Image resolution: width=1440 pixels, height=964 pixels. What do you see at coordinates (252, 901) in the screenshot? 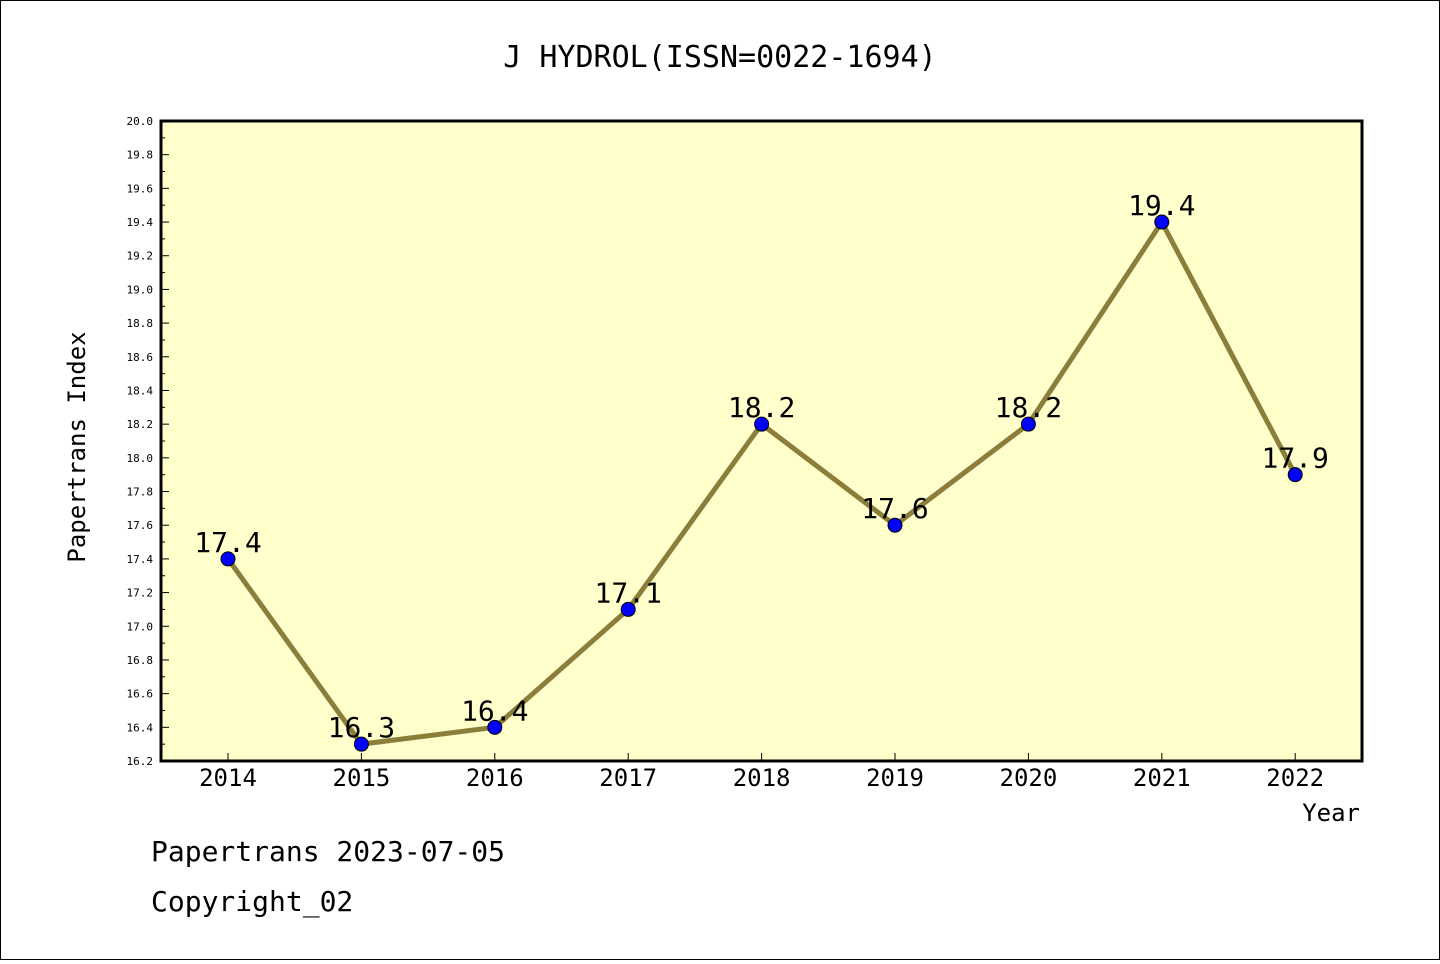
I see `footer-copyright: Copyright_02` at bounding box center [252, 901].